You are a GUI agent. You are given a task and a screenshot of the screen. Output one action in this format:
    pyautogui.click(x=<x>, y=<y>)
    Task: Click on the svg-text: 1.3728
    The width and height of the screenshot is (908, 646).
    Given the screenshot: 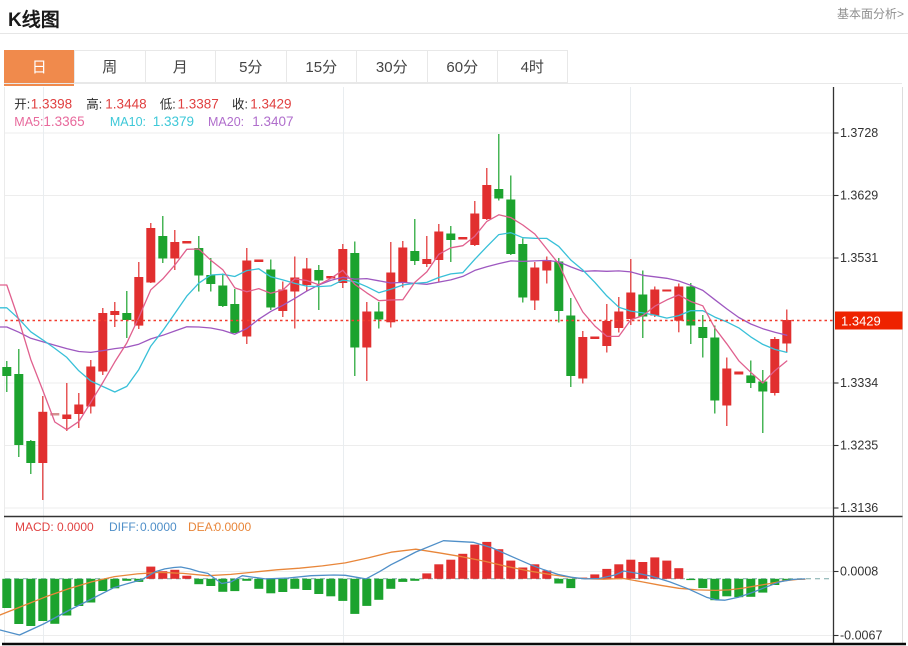 What is the action you would take?
    pyautogui.click(x=859, y=133)
    